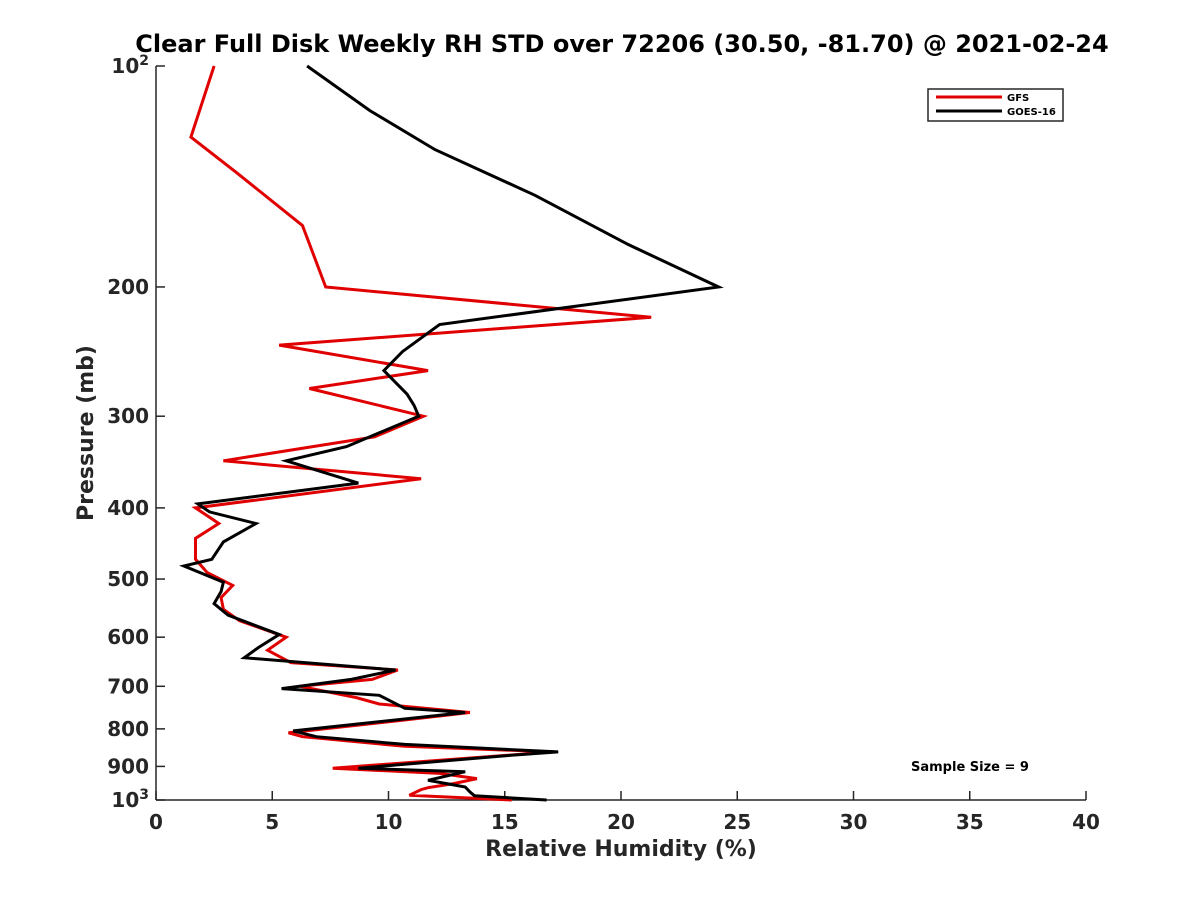 This screenshot has width=1200, height=900. Describe the element at coordinates (128, 416) in the screenshot. I see `y-tick-label: 300` at that location.